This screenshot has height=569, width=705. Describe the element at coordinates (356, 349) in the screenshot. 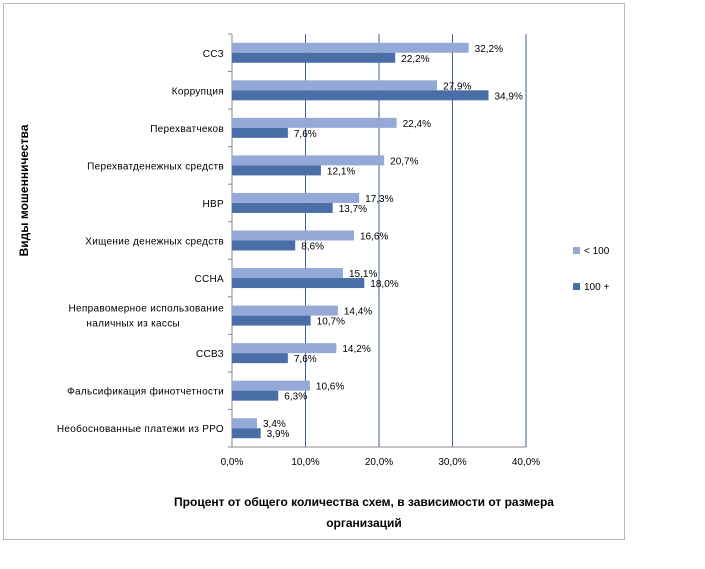

I see `data-label: 14,2%` at that location.